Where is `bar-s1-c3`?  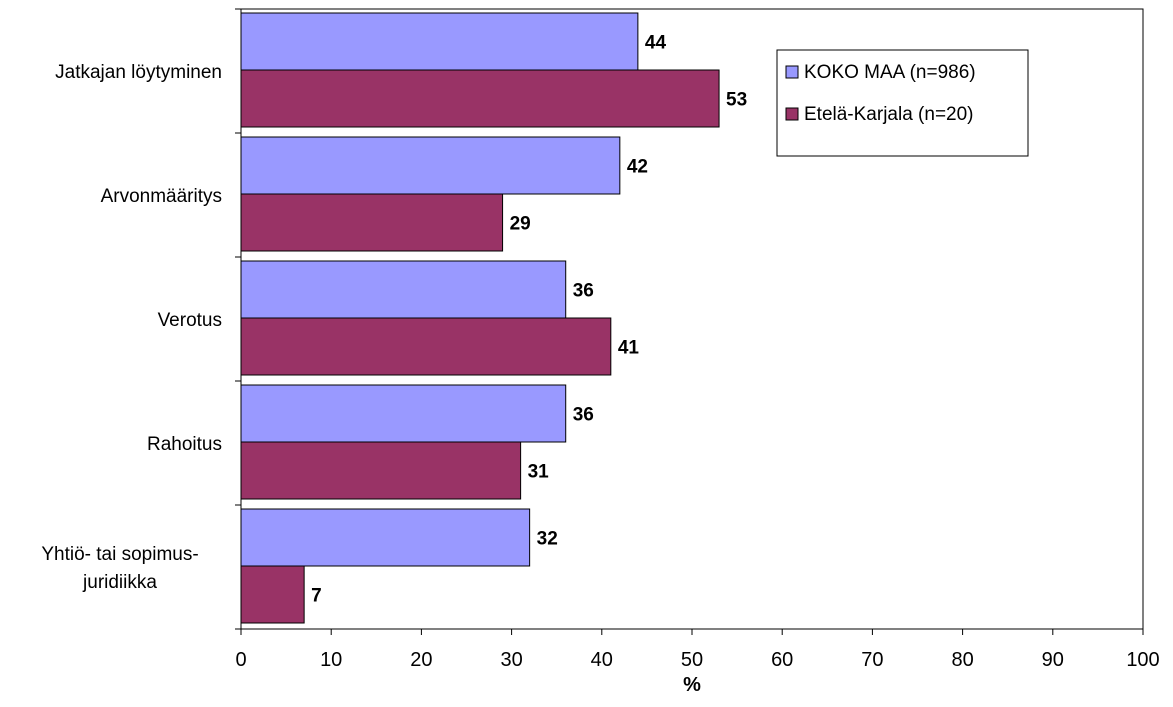
bar-s1-c3 is located at coordinates (381, 470).